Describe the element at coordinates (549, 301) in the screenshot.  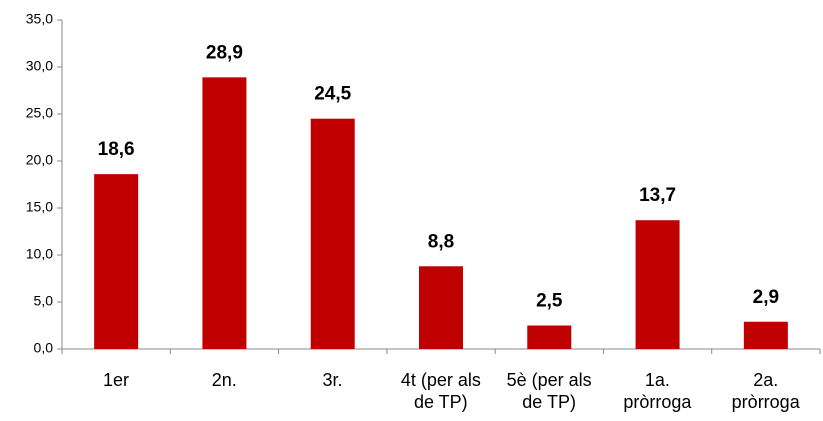
I see `value-label: 2,5` at that location.